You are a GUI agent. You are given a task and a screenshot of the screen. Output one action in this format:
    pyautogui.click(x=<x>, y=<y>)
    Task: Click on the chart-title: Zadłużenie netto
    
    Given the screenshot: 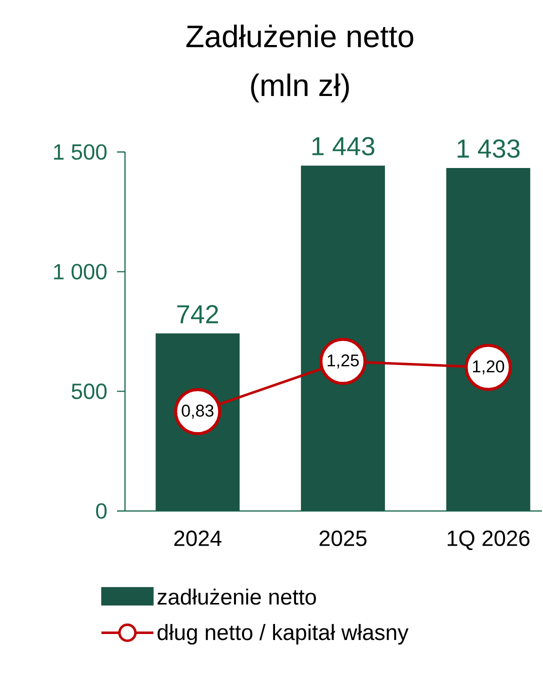 What is the action you would take?
    pyautogui.click(x=300, y=36)
    